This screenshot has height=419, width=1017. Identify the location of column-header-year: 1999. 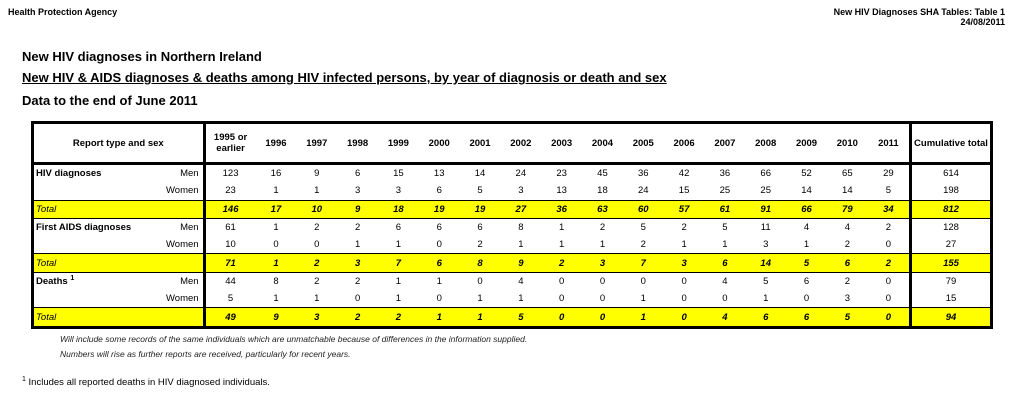
(398, 143).